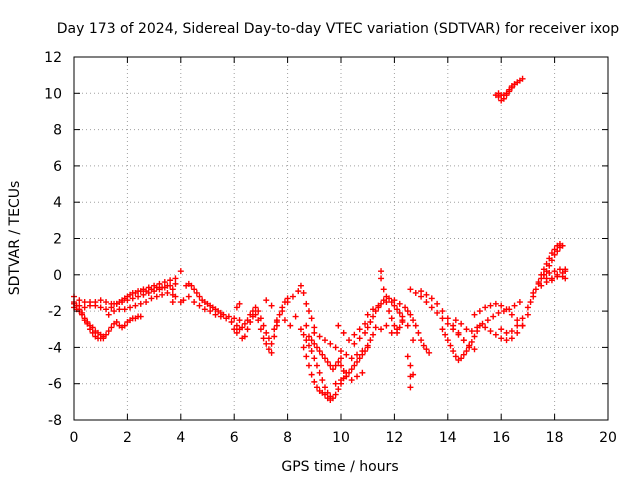 The image size is (640, 480). I want to click on y-tick-label: 4, so click(57, 203).